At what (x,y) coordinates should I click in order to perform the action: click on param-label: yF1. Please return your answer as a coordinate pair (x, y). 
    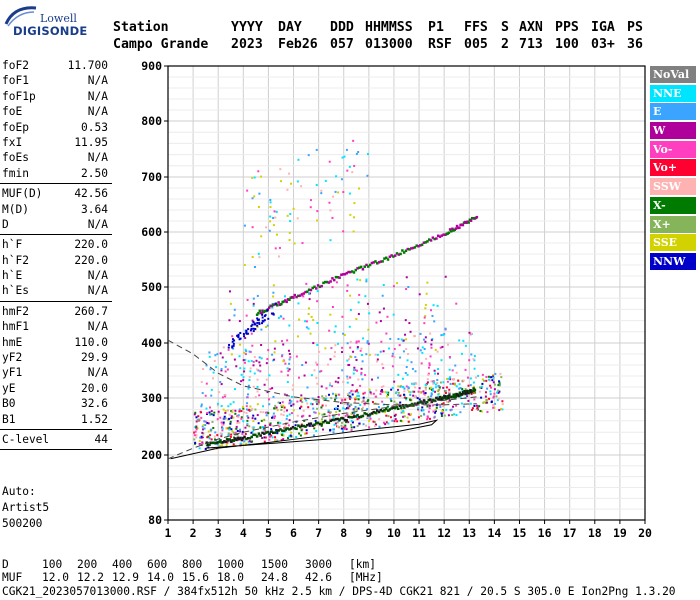
    Looking at the image, I should click on (12, 373).